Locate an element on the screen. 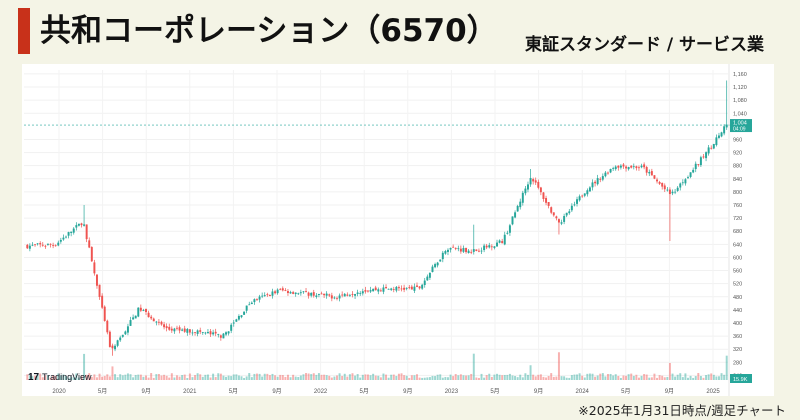 This screenshot has height=420, width=800. y-tick-label: 600 is located at coordinates (737, 258).